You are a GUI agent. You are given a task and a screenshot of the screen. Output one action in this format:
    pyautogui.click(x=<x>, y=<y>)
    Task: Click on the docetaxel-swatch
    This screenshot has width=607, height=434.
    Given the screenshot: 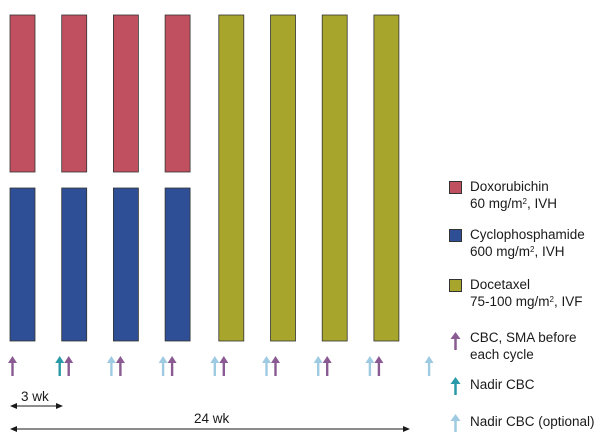 What is the action you would take?
    pyautogui.click(x=455, y=285)
    